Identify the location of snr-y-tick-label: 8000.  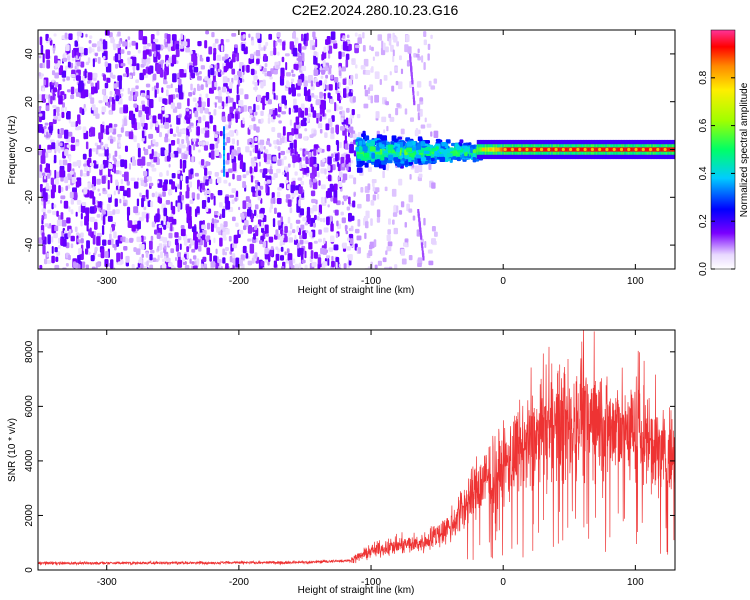
(29, 351).